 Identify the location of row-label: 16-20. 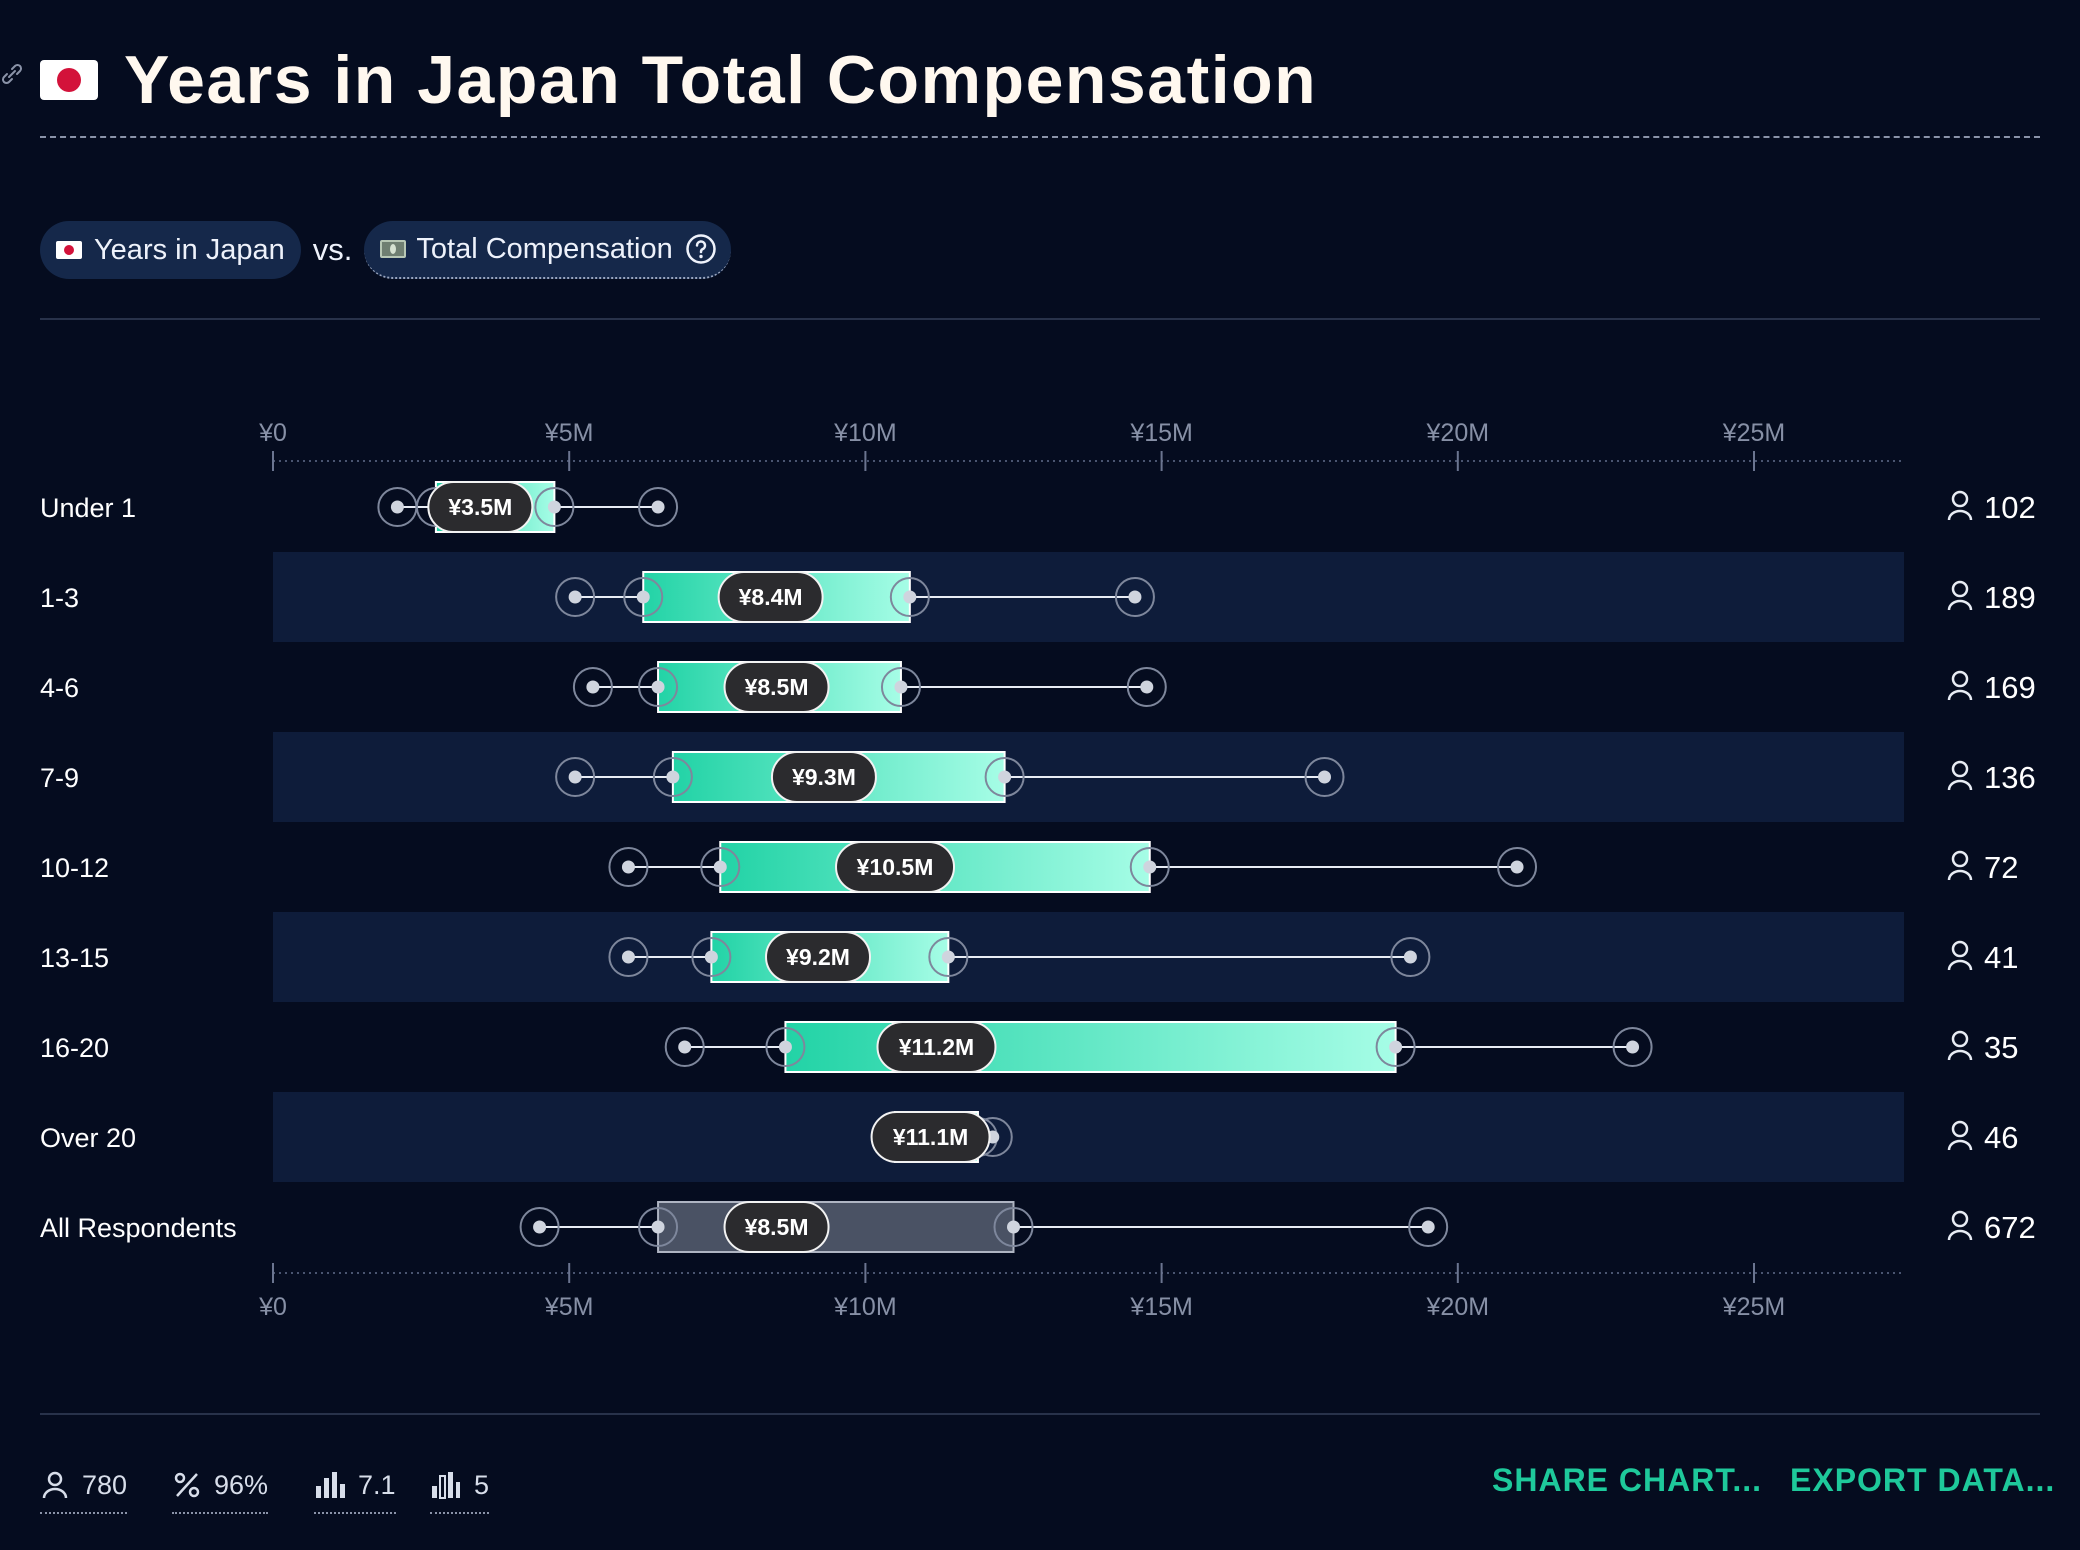
(74, 1048).